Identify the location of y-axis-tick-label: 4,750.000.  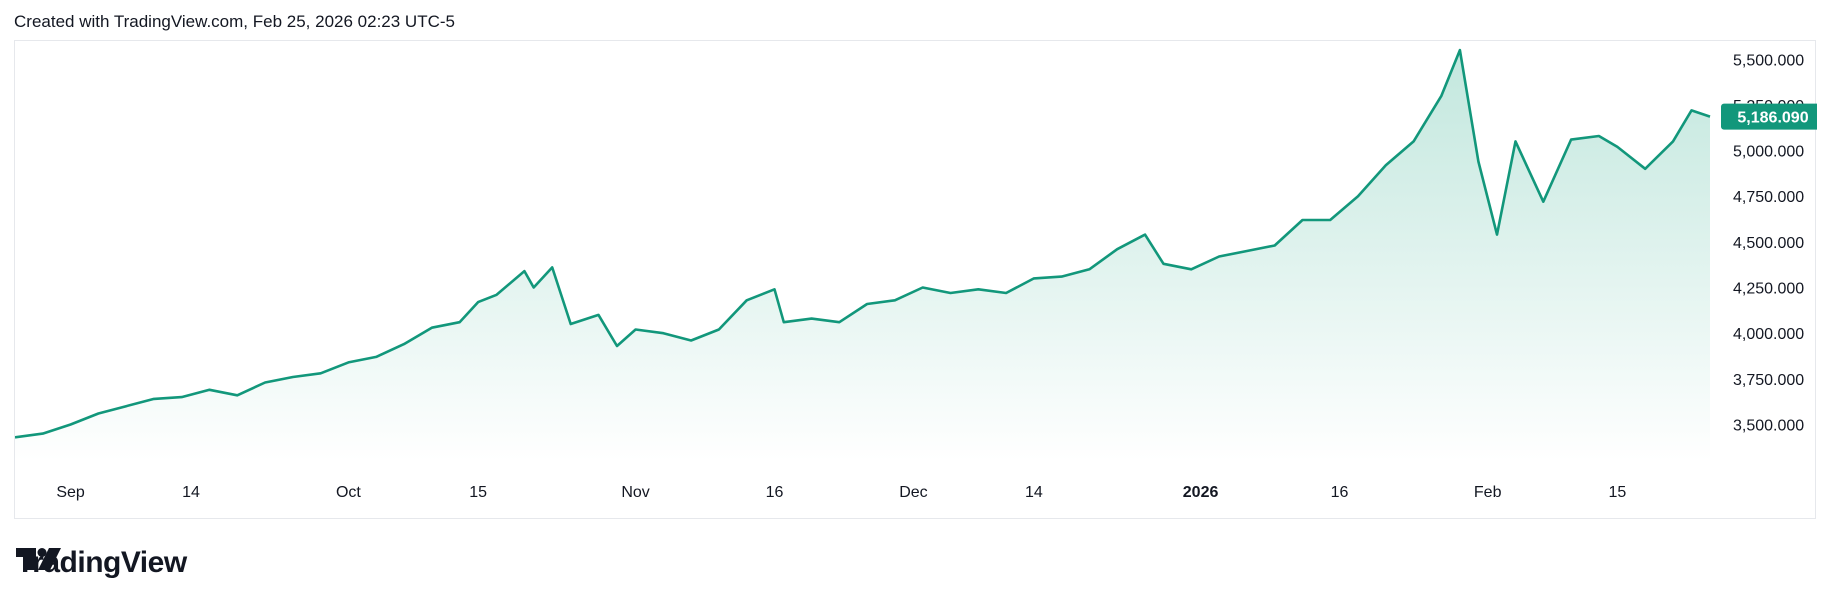
(1768, 197).